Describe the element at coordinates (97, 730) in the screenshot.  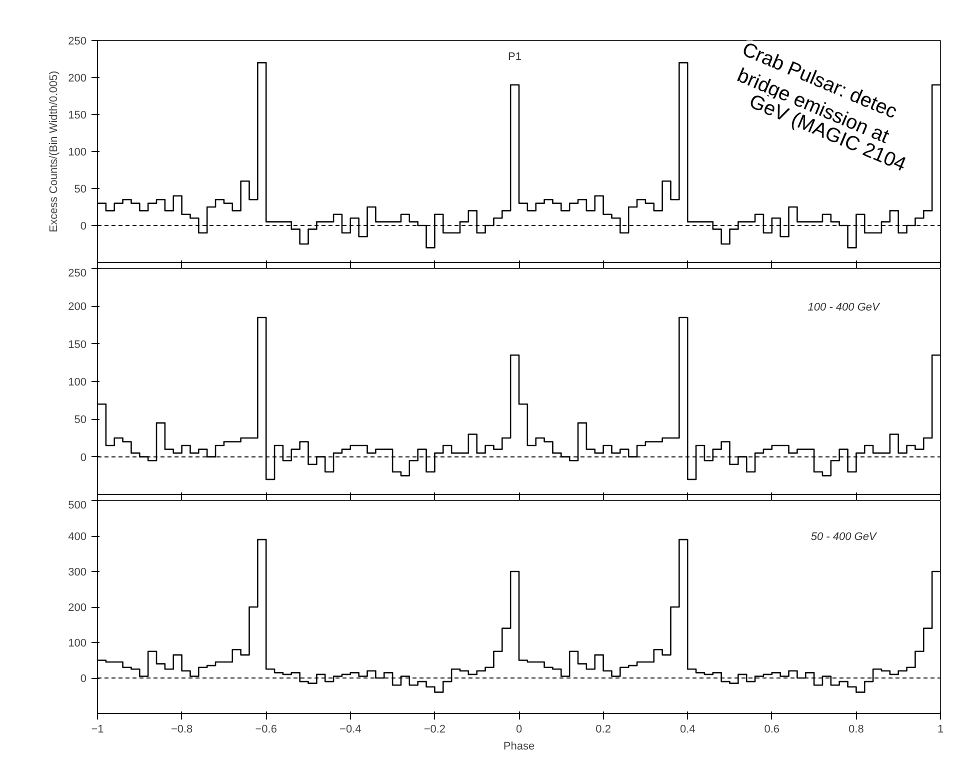
I see `x-tick-label: −1` at that location.